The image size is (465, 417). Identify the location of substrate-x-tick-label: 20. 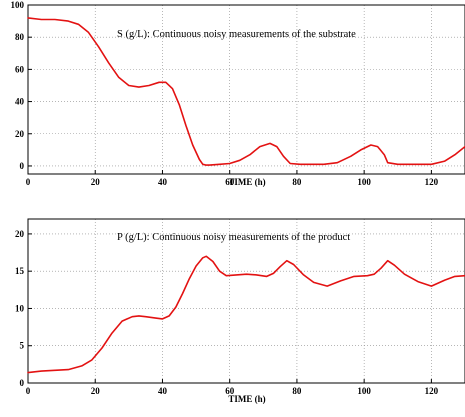
(96, 182).